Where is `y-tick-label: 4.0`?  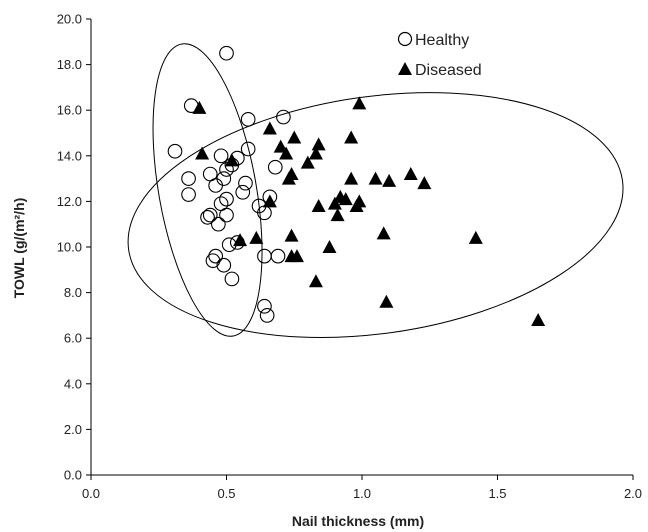
y-tick-label: 4.0 is located at coordinates (73, 383).